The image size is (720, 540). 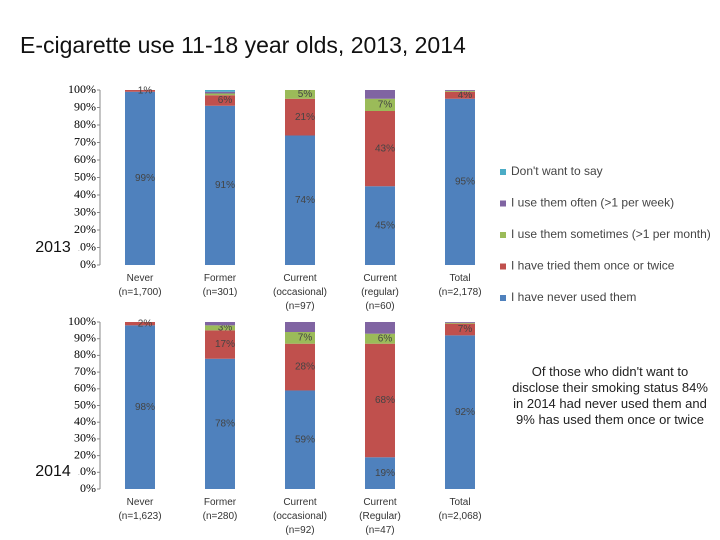 I want to click on value-label: 5%, so click(x=305, y=94).